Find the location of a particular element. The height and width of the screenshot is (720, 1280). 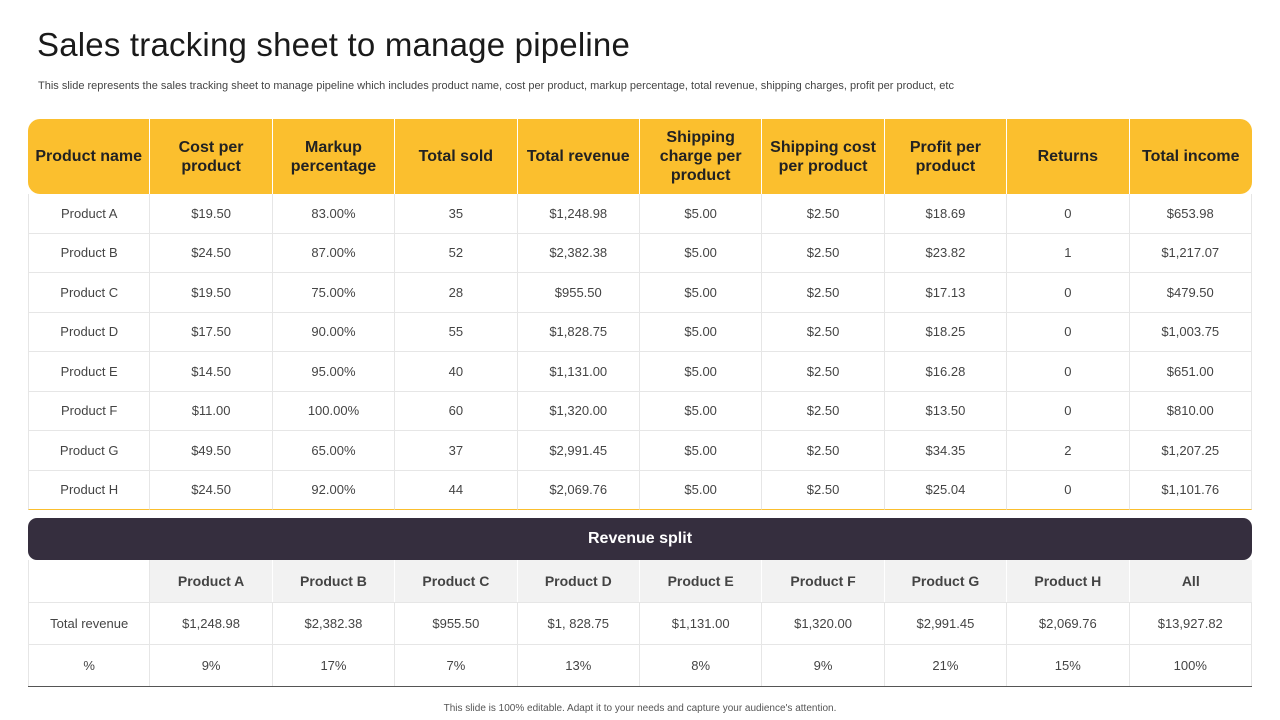

page-title: Sales tracking sheet to manage pipeline is located at coordinates (334, 44).